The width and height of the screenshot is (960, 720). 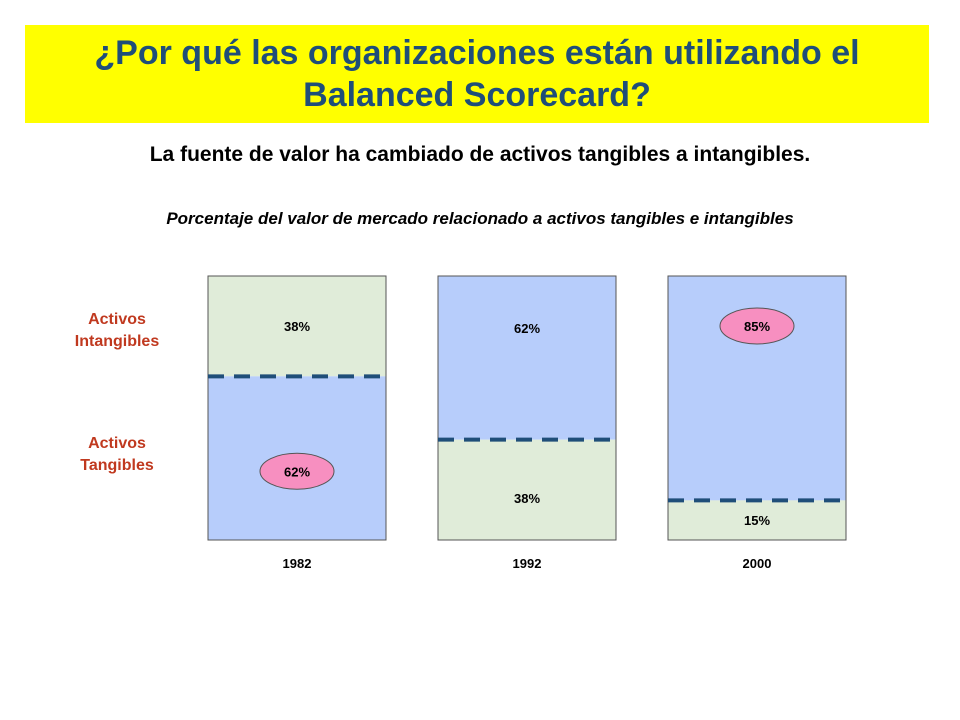 I want to click on value-label-intangible-1982: 38%, so click(x=297, y=326).